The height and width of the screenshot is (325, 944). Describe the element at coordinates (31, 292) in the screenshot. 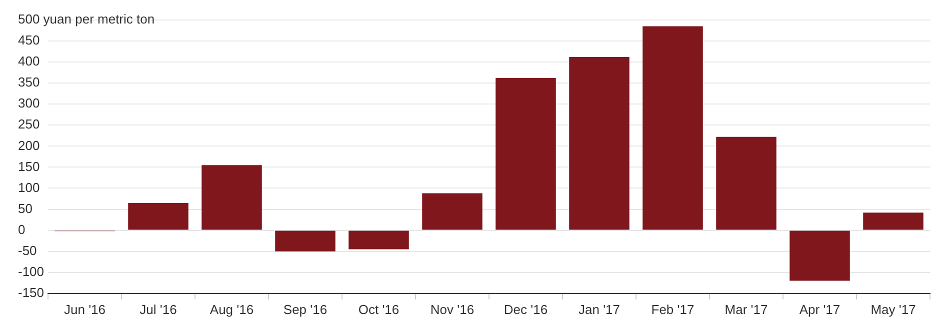

I see `y-tick-label: -150` at that location.